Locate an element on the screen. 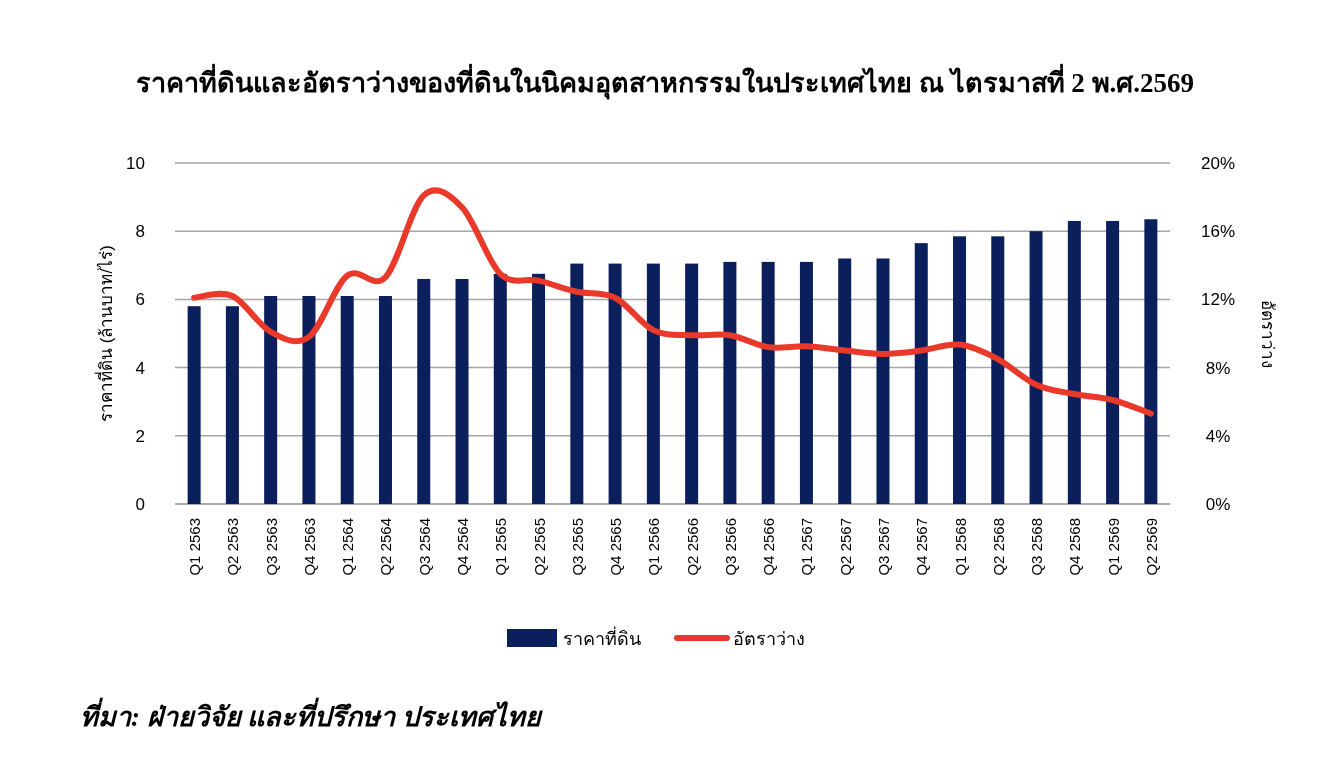 The height and width of the screenshot is (784, 1330). y2-tick-label: 0% is located at coordinates (1218, 504).